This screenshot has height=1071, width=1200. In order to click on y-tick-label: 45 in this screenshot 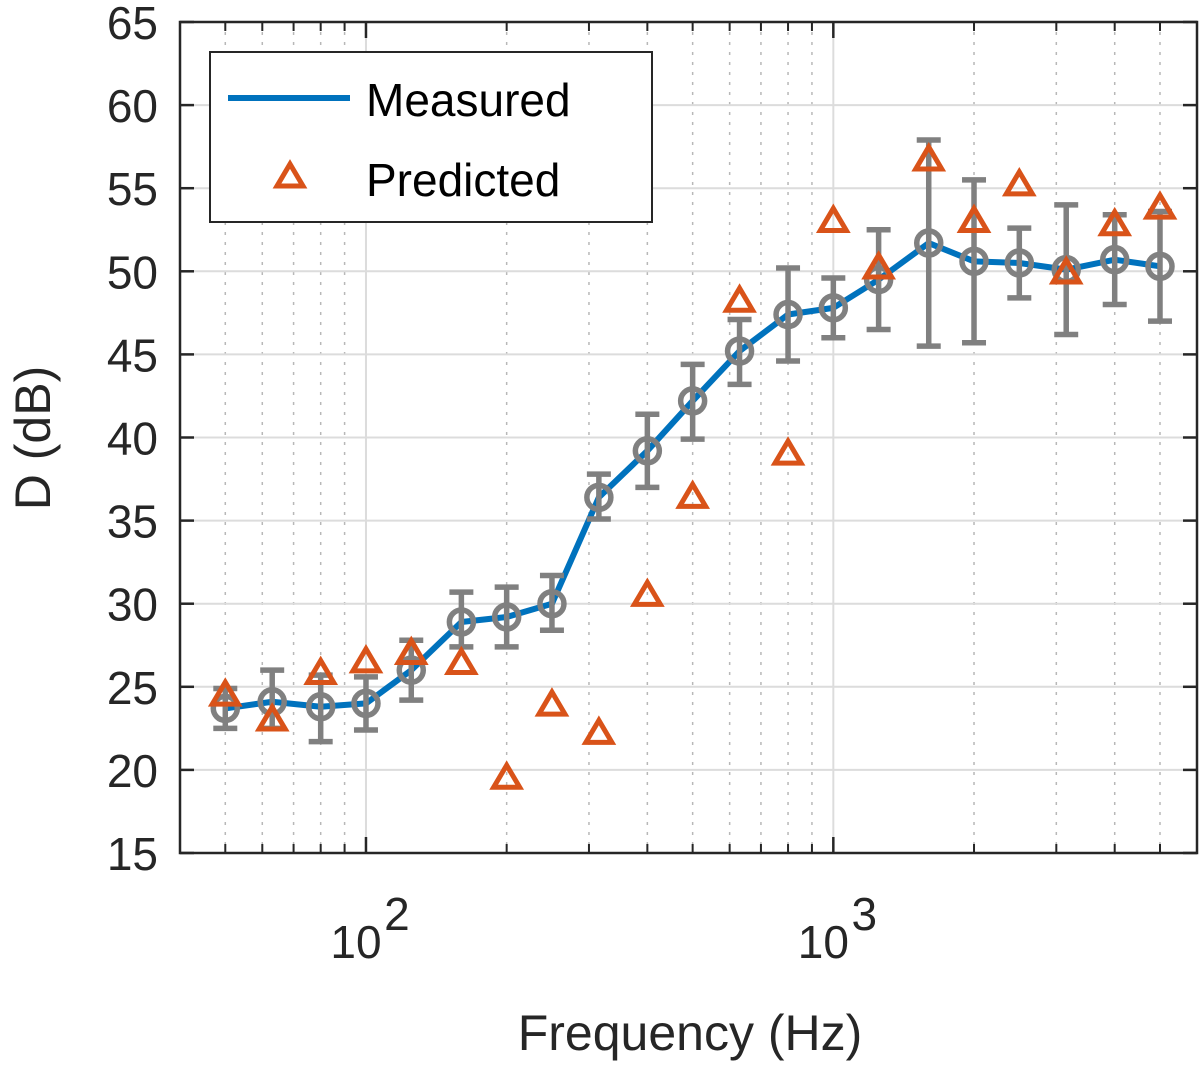, I will do `click(132, 355)`.